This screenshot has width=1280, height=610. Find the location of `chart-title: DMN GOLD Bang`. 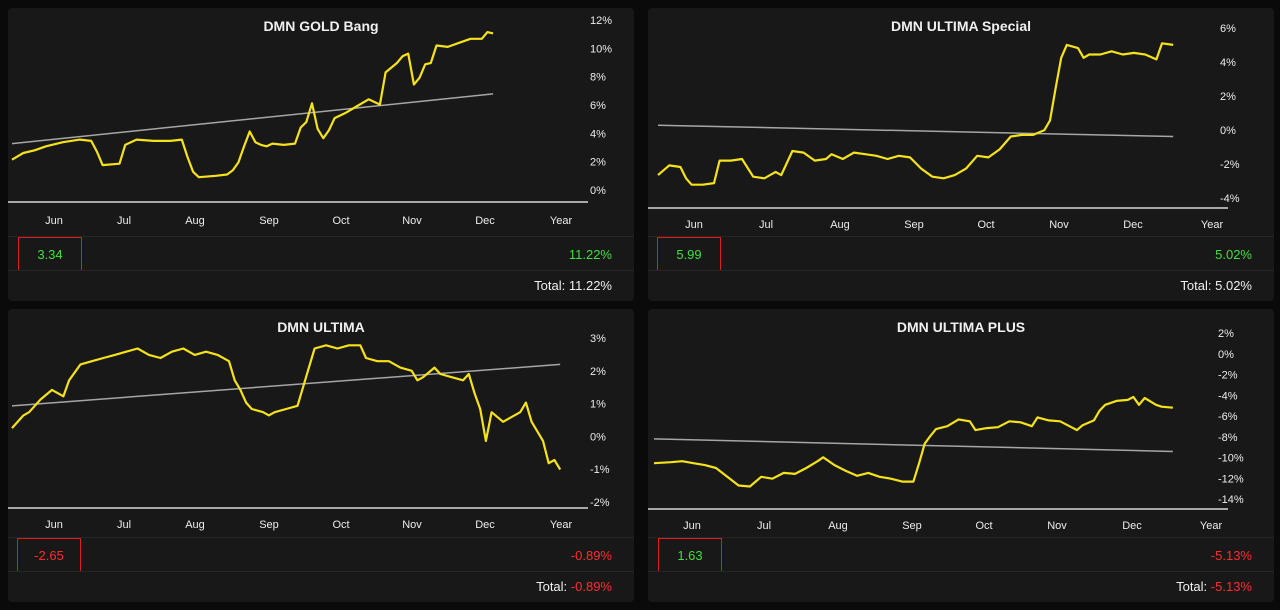

chart-title: DMN GOLD Bang is located at coordinates (321, 26).